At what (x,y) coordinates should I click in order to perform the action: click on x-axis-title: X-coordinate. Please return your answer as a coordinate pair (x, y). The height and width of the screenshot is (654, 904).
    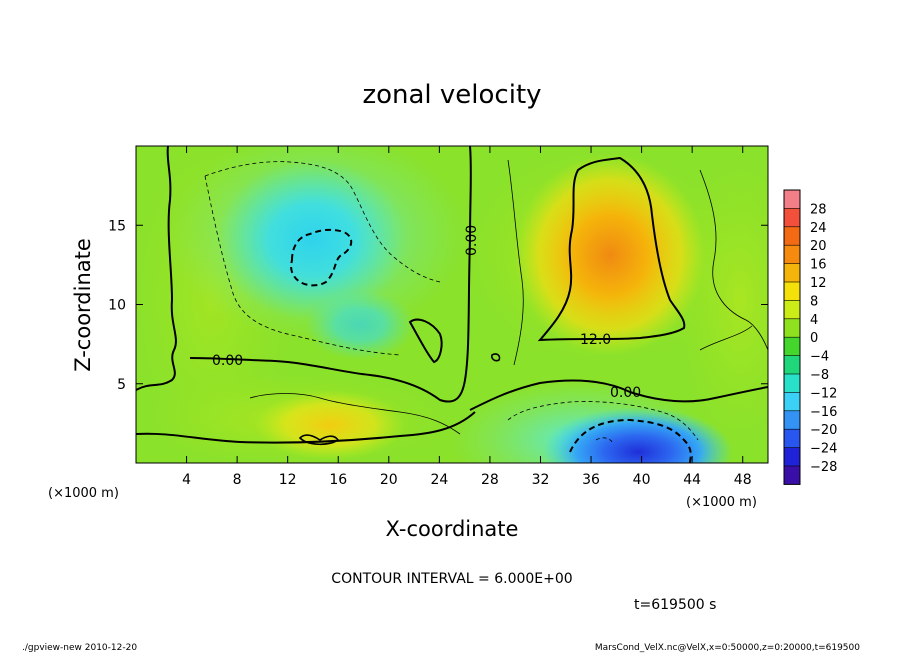
    Looking at the image, I should click on (452, 529).